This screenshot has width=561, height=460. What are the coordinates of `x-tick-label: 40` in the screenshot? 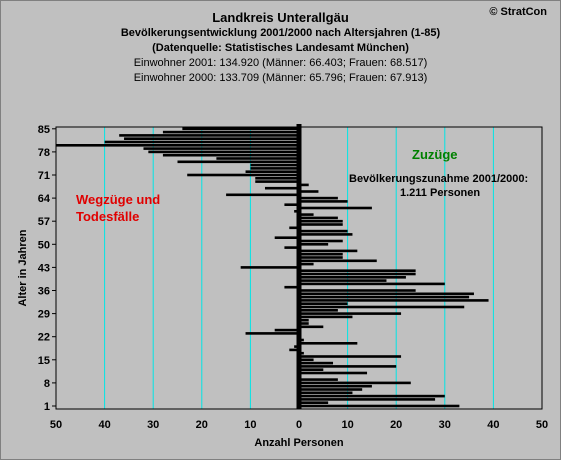 It's located at (493, 425).